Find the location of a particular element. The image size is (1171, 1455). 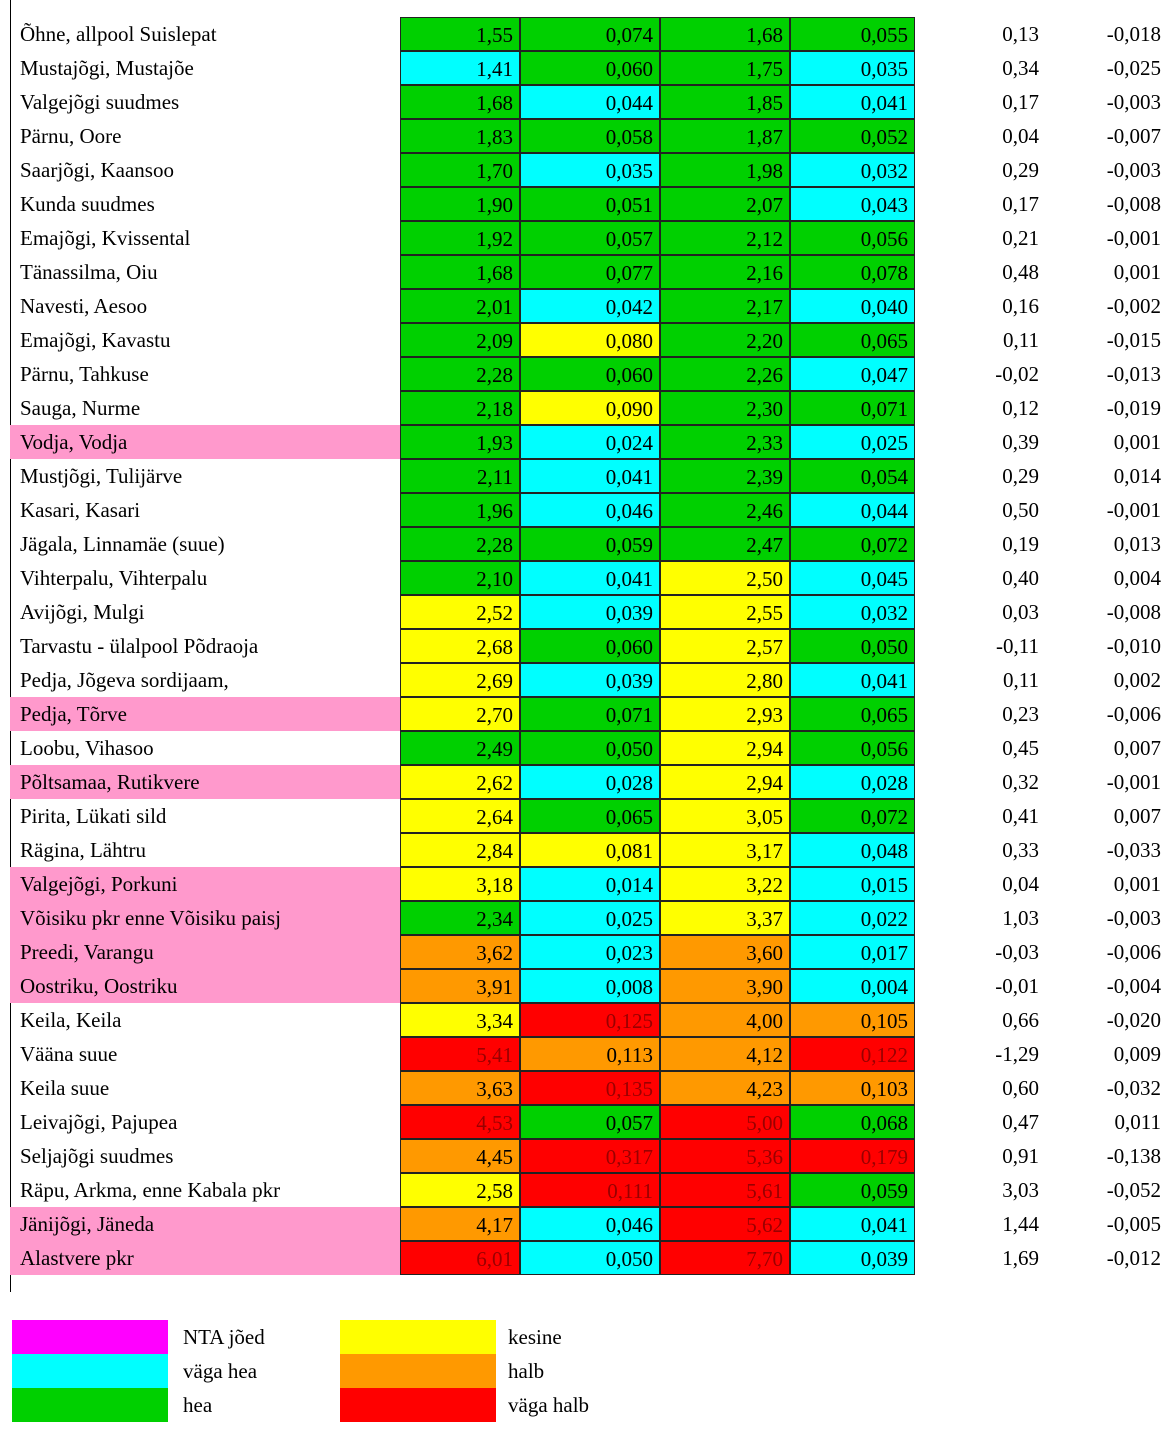

cell: 1,68 is located at coordinates (460, 272).